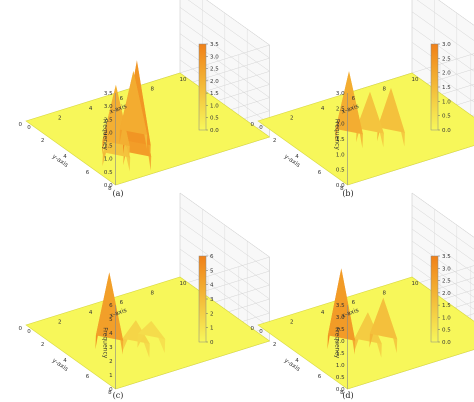 The width and height of the screenshot is (474, 402). What do you see at coordinates (446, 318) in the screenshot?
I see `colorbar-tick-label: 1.0` at bounding box center [446, 318].